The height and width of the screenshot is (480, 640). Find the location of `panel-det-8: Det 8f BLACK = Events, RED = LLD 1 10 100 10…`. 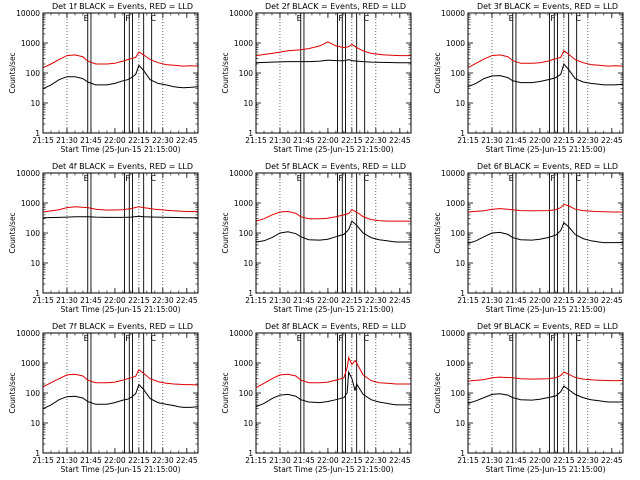

panel-det-8: Det 8f BLACK = Events, RED = LLD 1 10 100 10… is located at coordinates (316, 398).